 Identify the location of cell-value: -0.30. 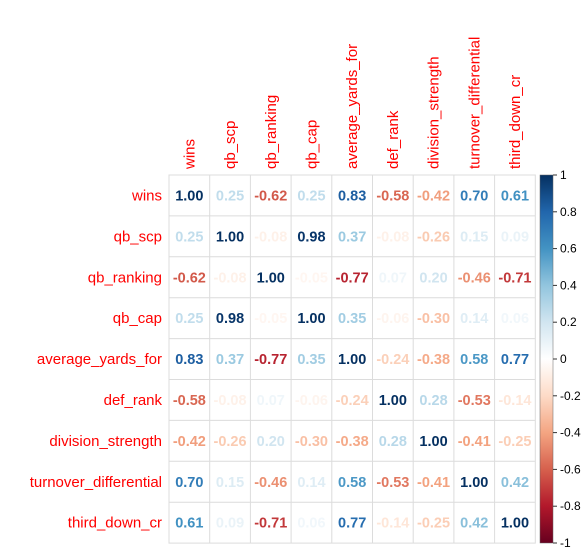
(311, 442).